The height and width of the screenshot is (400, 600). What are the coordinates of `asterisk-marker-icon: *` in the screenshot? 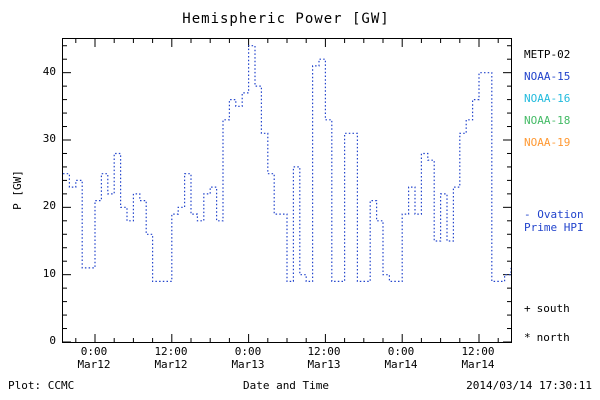 It's located at (527, 337).